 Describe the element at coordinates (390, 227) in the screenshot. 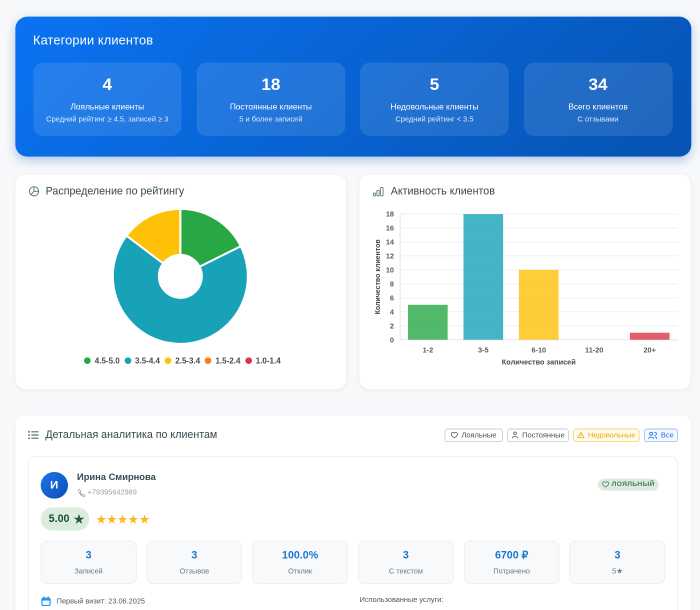

I see `svg-text: 16` at that location.